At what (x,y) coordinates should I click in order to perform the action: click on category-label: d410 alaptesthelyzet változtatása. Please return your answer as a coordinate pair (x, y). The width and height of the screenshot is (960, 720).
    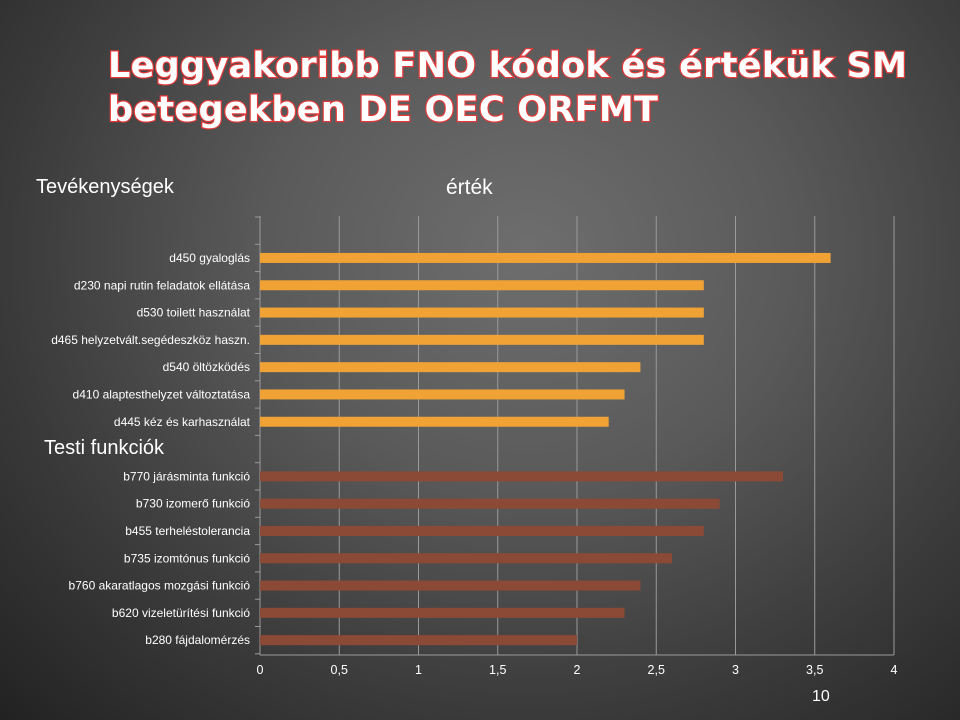
    Looking at the image, I should click on (162, 394).